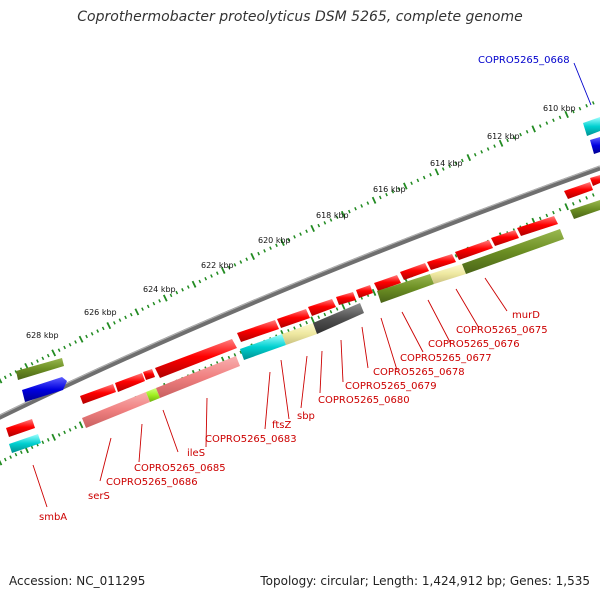 This screenshot has width=600, height=600. What do you see at coordinates (217, 265) in the screenshot?
I see `kbp-label-622: 622 kbp` at bounding box center [217, 265].